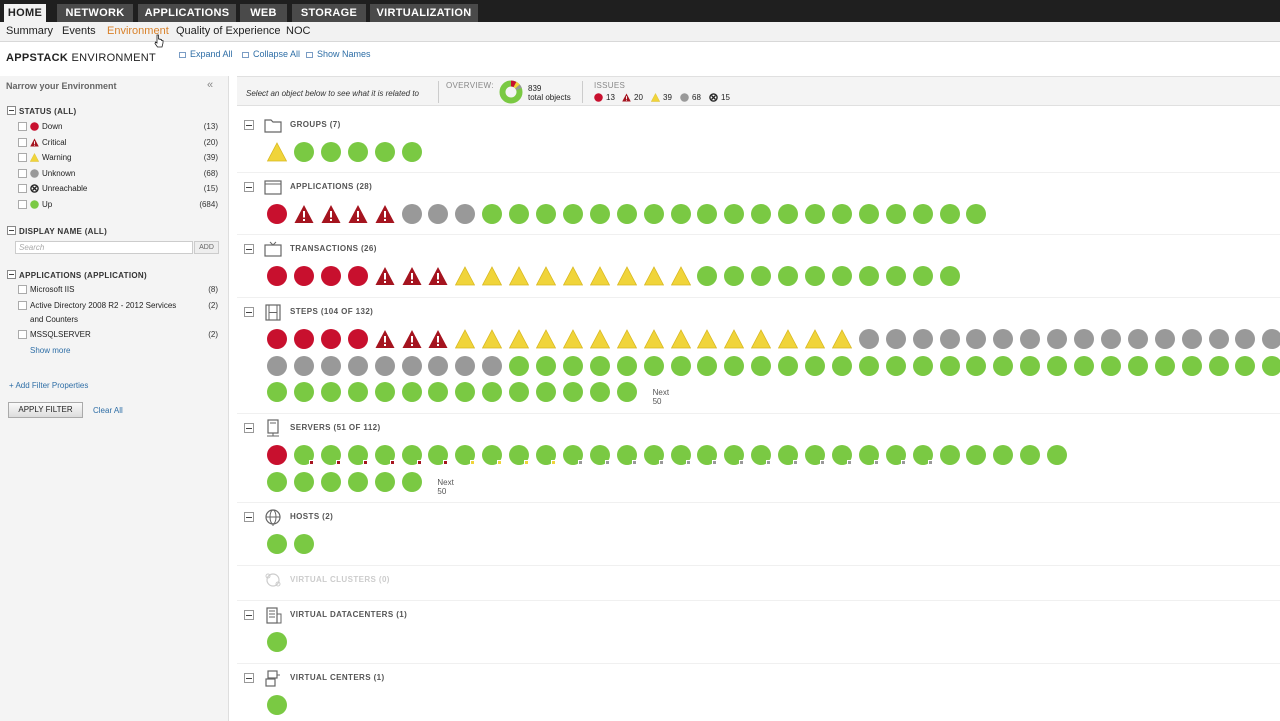 The width and height of the screenshot is (1280, 721). Describe the element at coordinates (95, 13) in the screenshot. I see `tab-network: NETWORK` at that location.